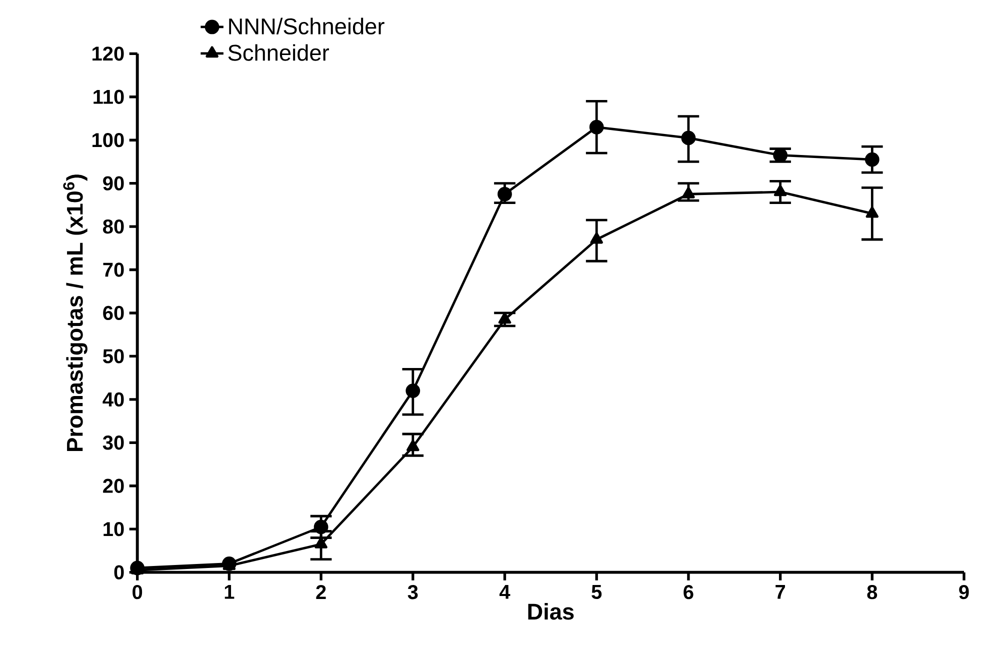  I want to click on legend-label: NNN/Schneider, so click(306, 26).